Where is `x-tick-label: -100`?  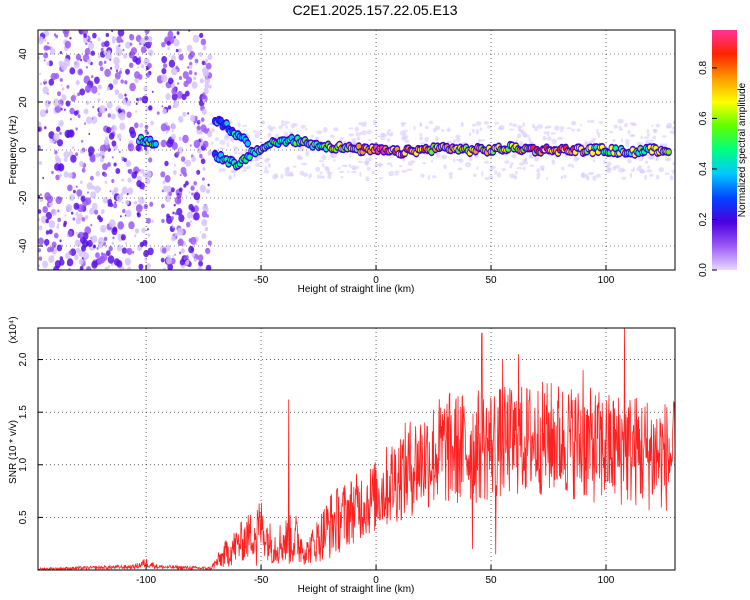 x-tick-label: -100 is located at coordinates (146, 280).